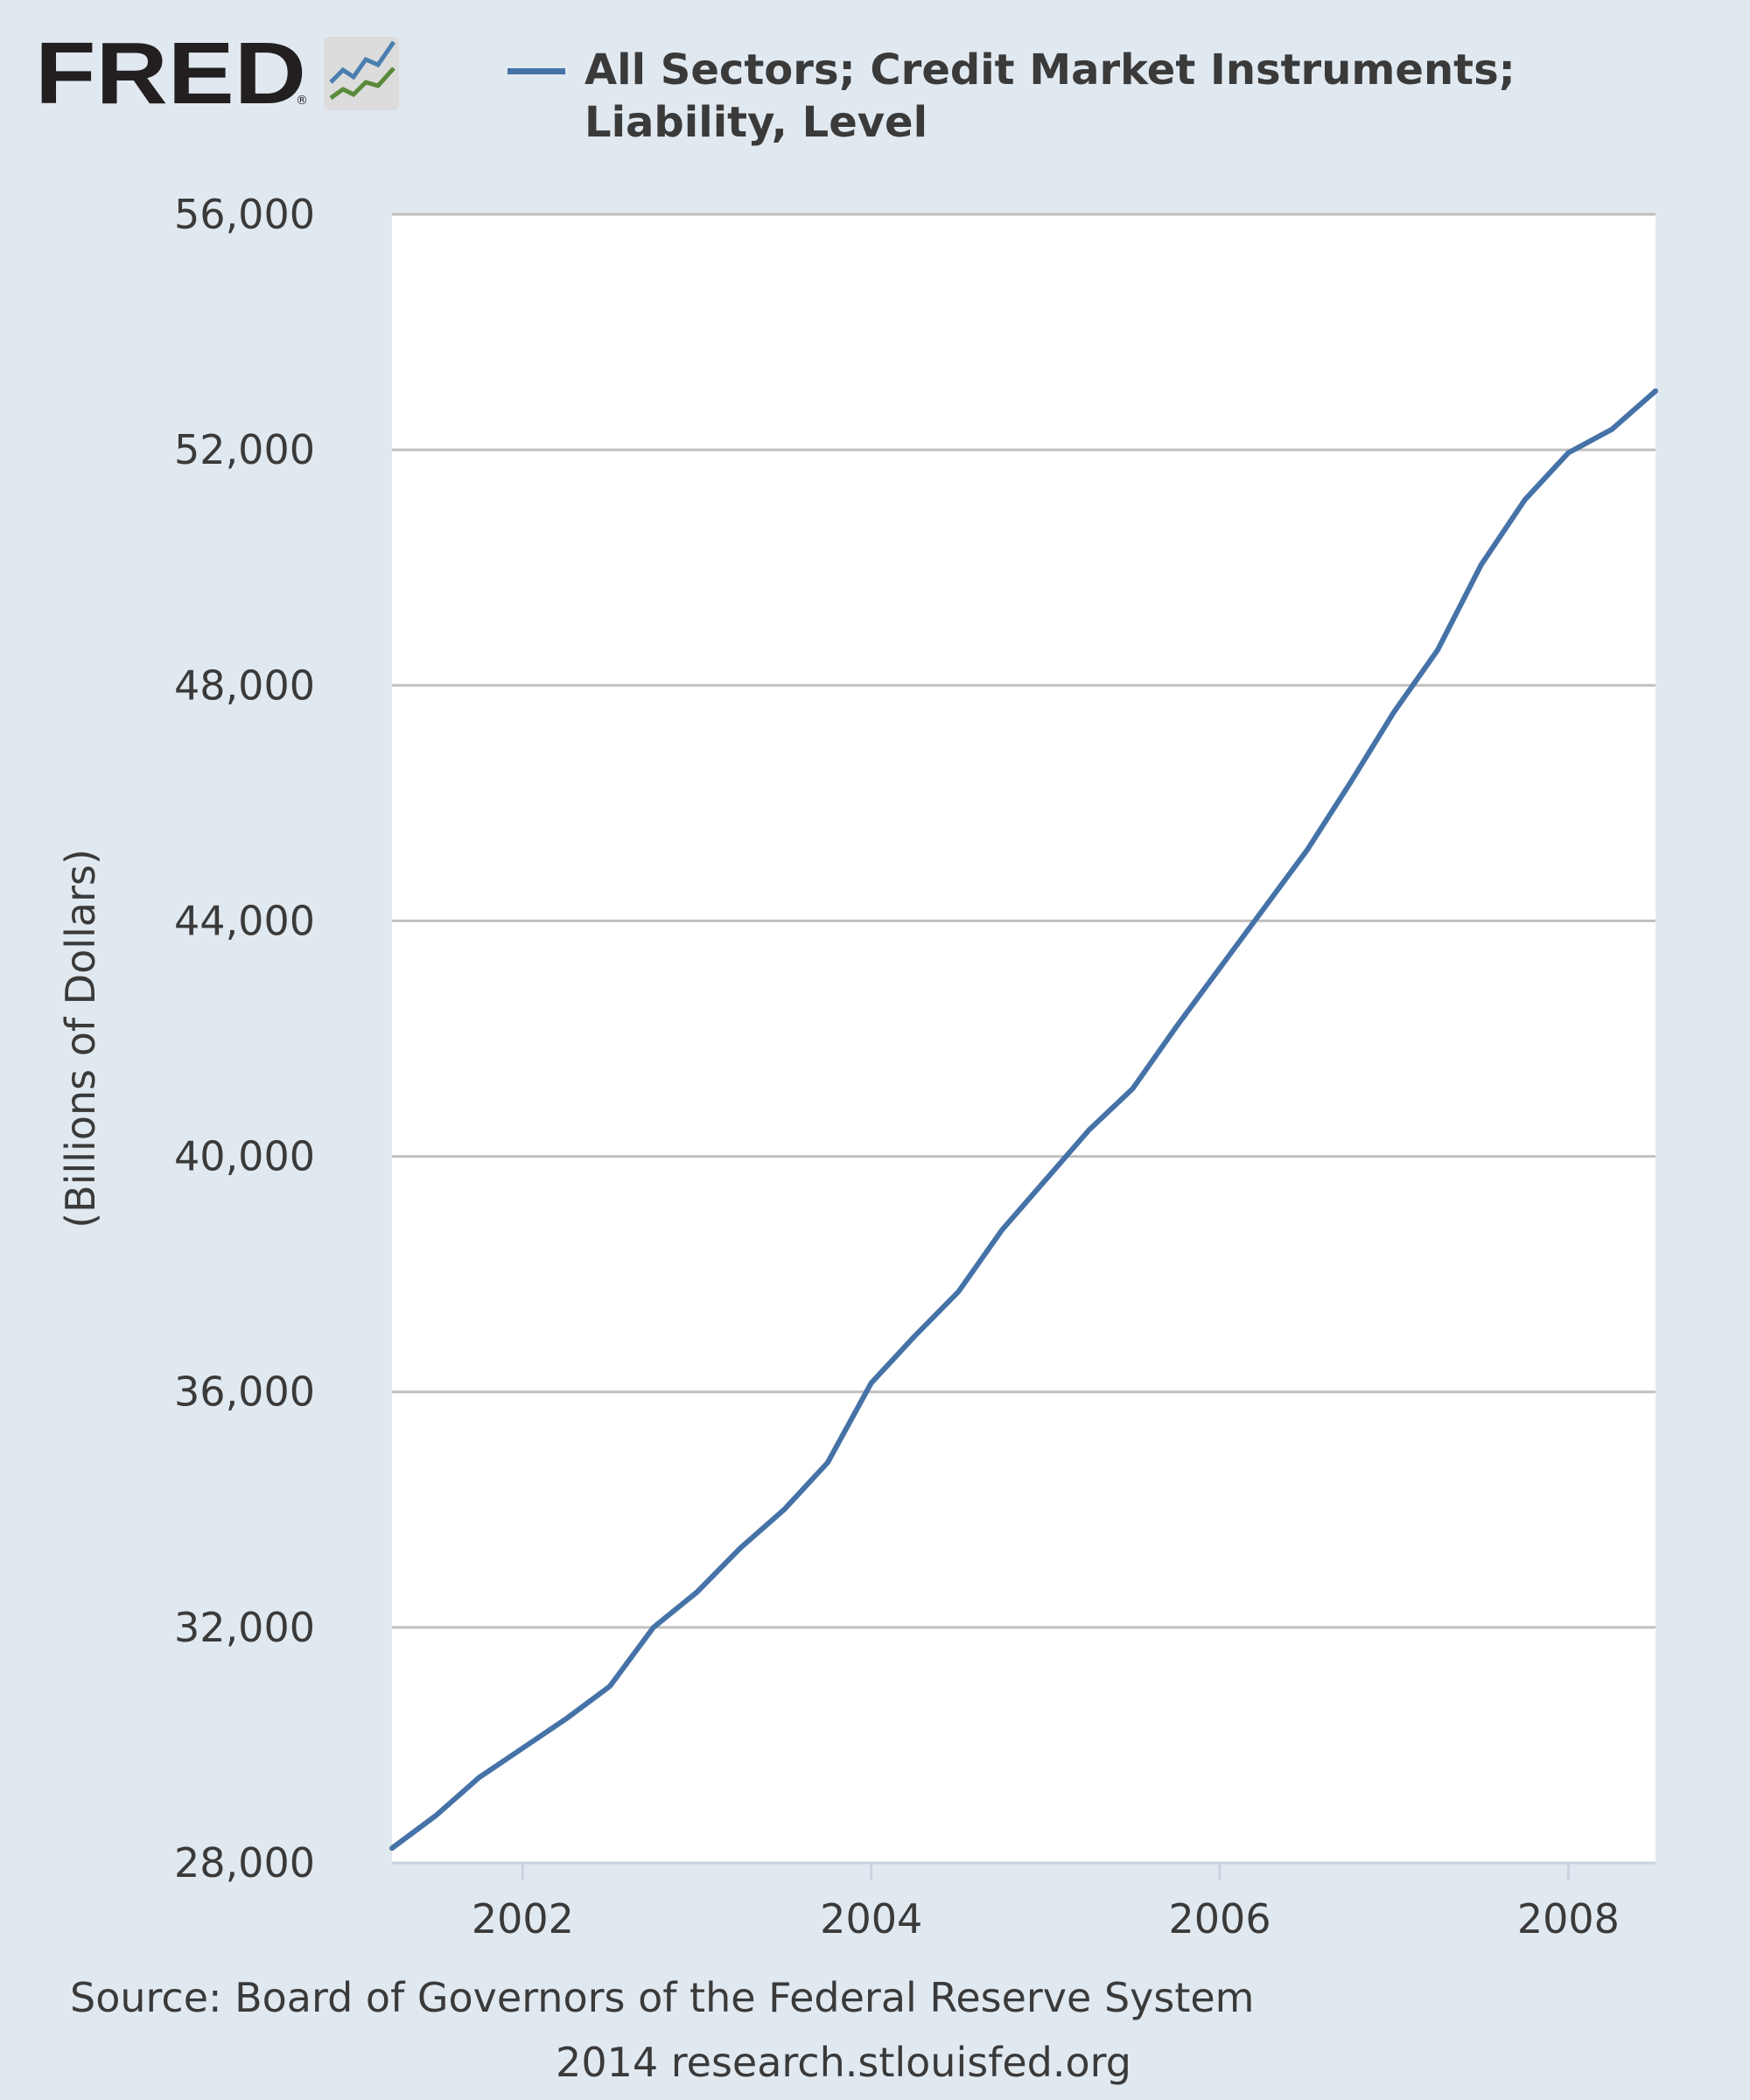  Describe the element at coordinates (843, 2062) in the screenshot. I see `credit-note: 2014 research.stlouisfed.org` at that location.